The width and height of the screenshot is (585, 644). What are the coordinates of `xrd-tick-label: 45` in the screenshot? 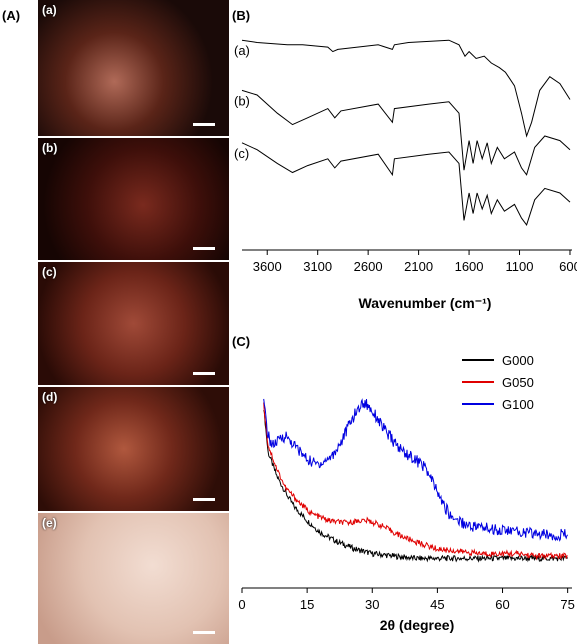 It's located at (437, 604).